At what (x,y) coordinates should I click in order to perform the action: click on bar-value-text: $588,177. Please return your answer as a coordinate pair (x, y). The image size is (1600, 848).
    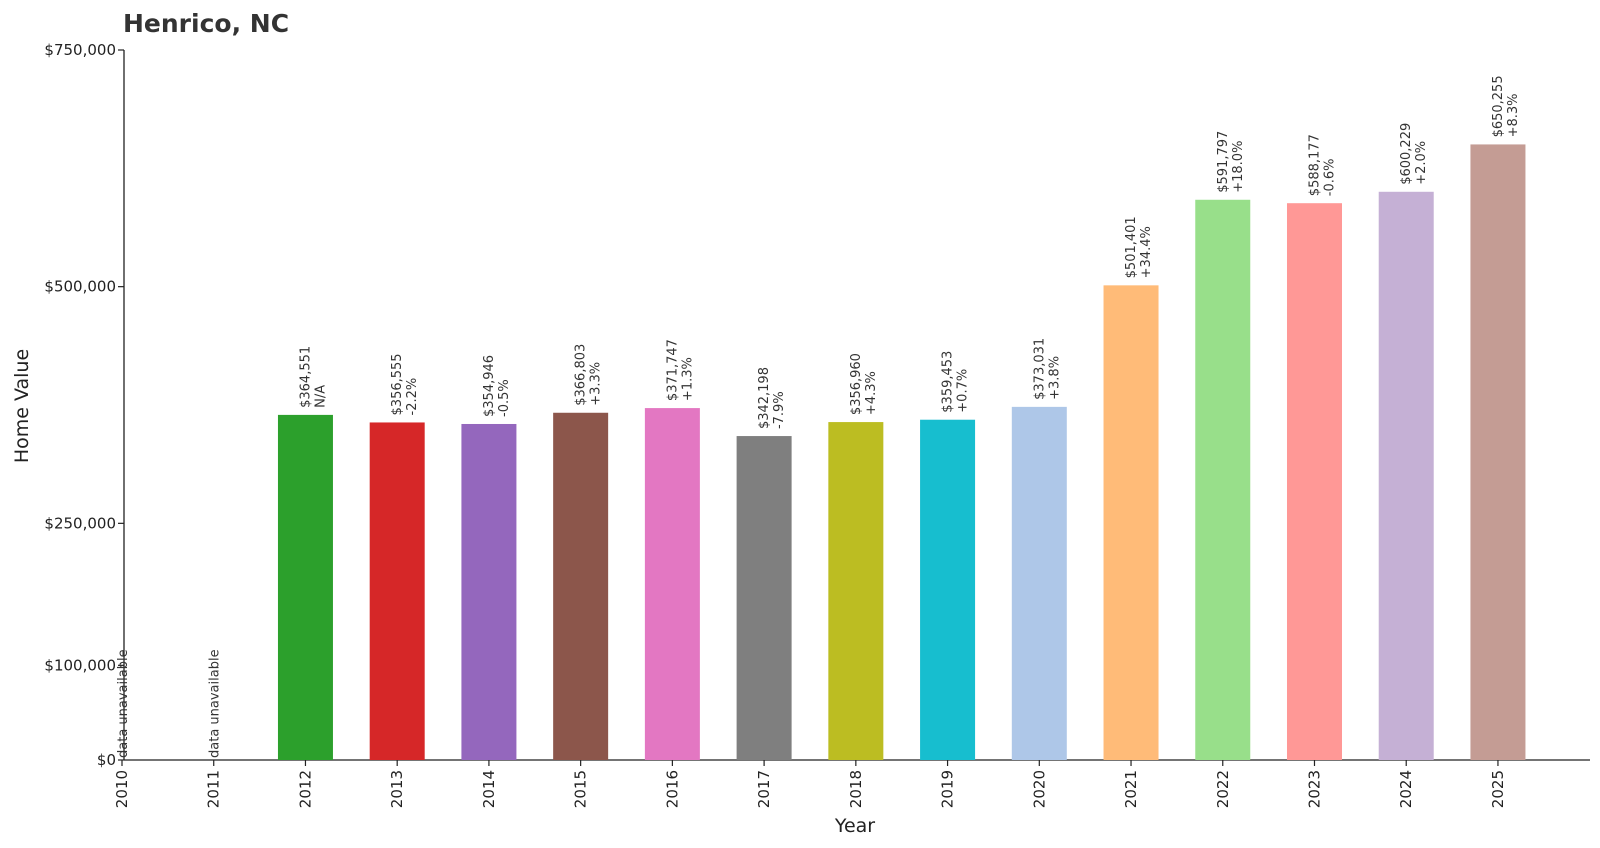
    Looking at the image, I should click on (1314, 165).